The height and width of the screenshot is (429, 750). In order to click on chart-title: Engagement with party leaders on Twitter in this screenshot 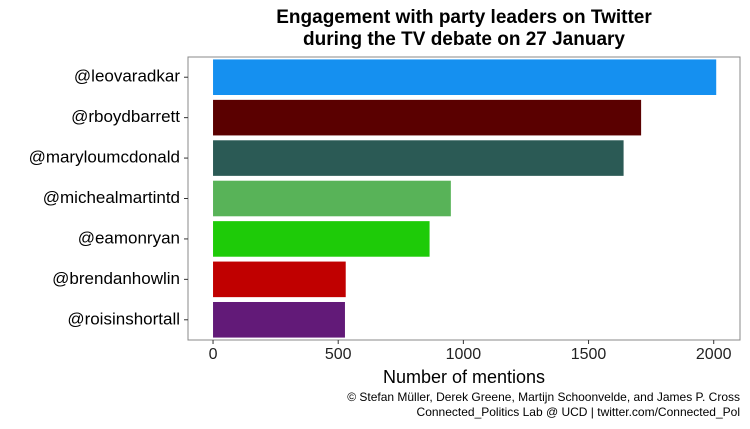, I will do `click(464, 17)`.